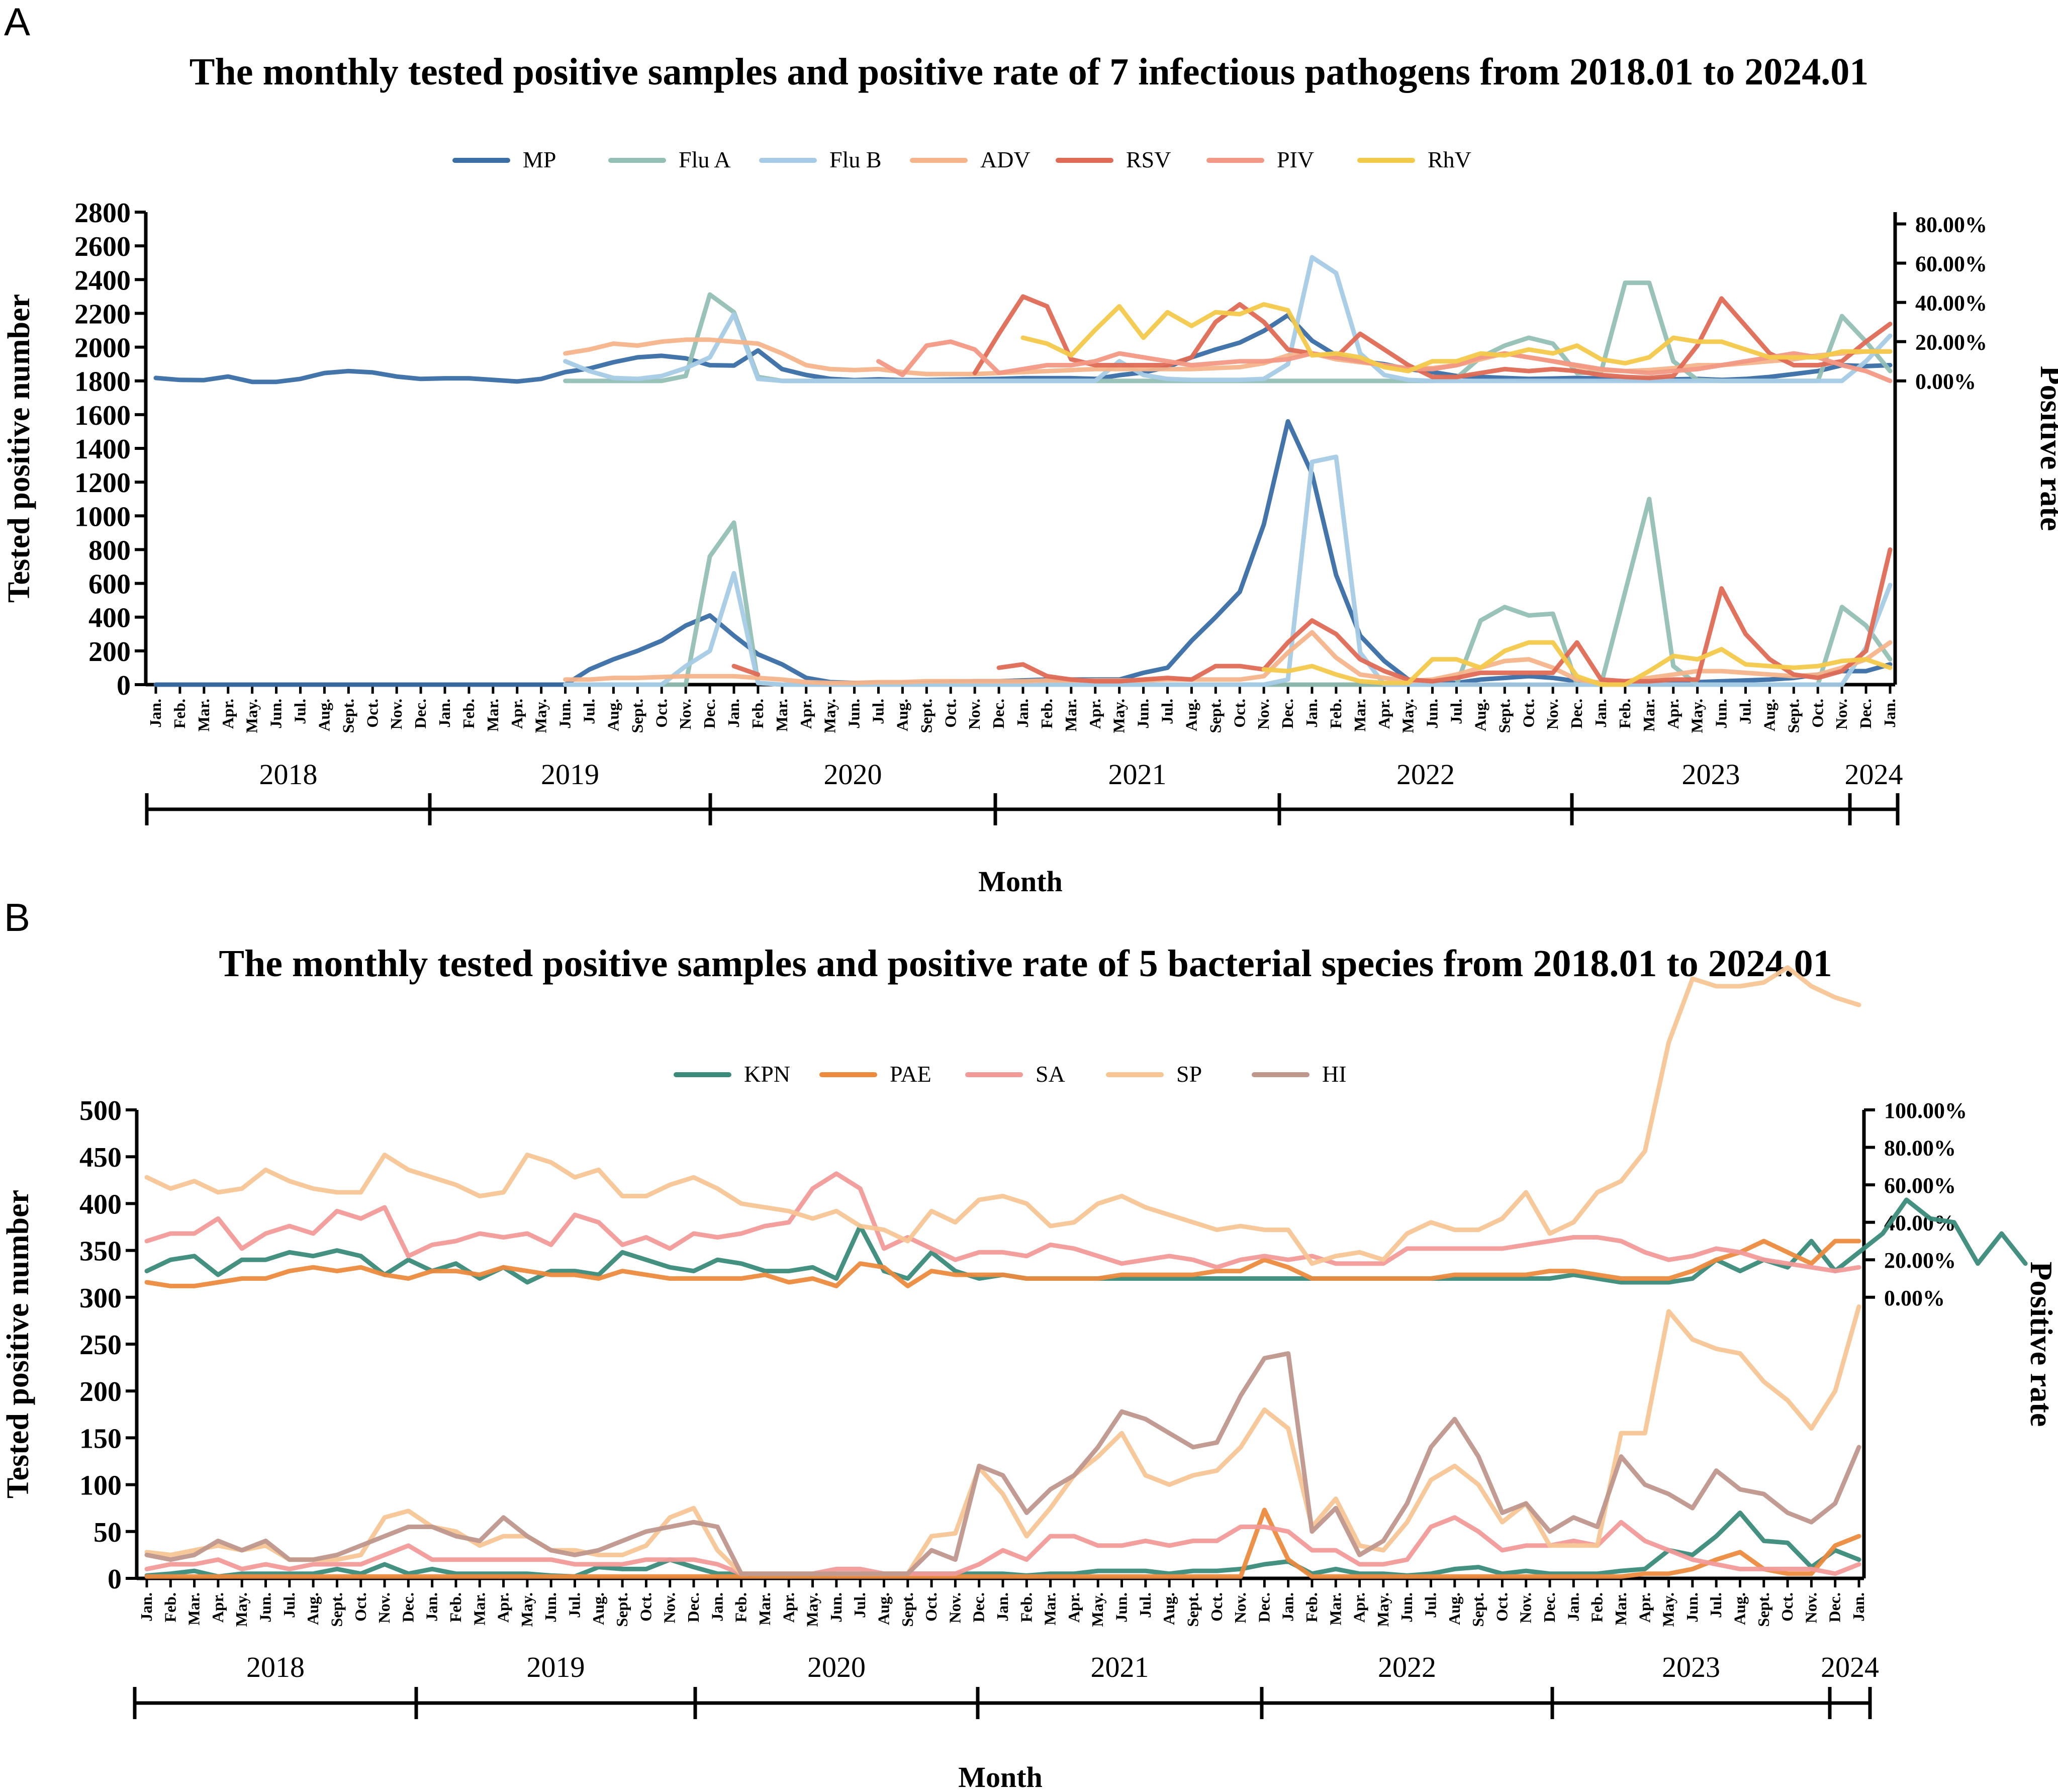 The width and height of the screenshot is (2058, 1792). What do you see at coordinates (102, 246) in the screenshot?
I see `y-tick-label: 2600` at bounding box center [102, 246].